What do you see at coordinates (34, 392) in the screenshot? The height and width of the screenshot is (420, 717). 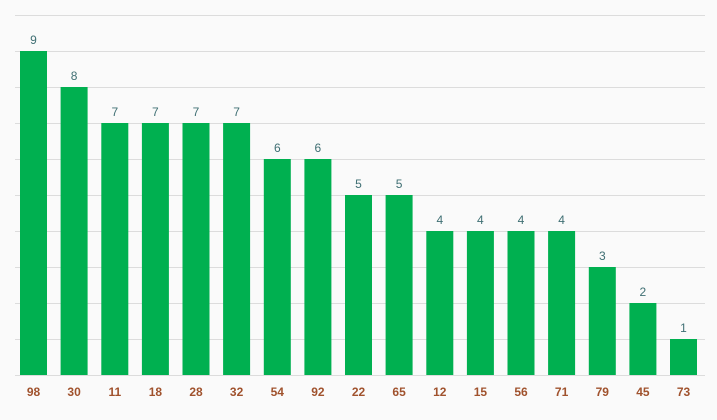 I see `x-tick-label-98: 98` at bounding box center [34, 392].